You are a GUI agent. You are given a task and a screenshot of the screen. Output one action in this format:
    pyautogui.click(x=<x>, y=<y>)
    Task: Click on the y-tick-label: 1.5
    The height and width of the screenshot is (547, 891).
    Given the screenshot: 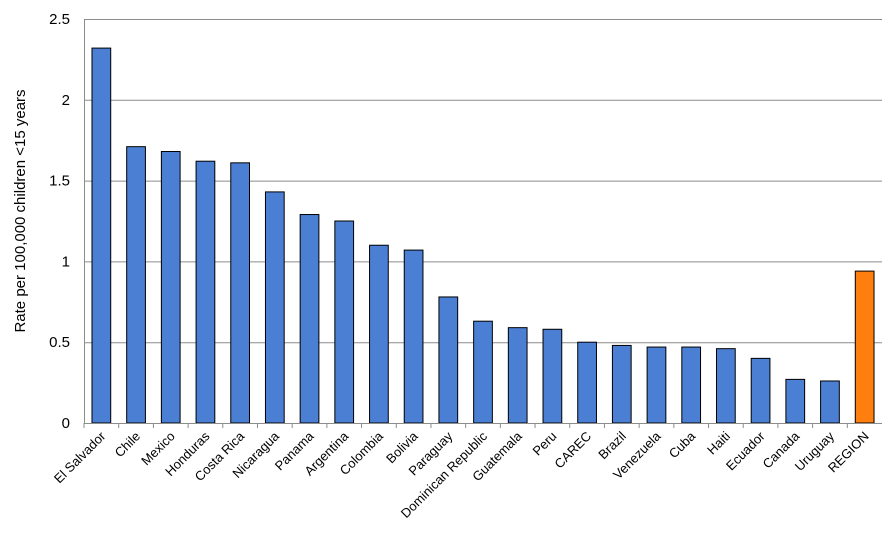 What is the action you would take?
    pyautogui.click(x=59, y=181)
    